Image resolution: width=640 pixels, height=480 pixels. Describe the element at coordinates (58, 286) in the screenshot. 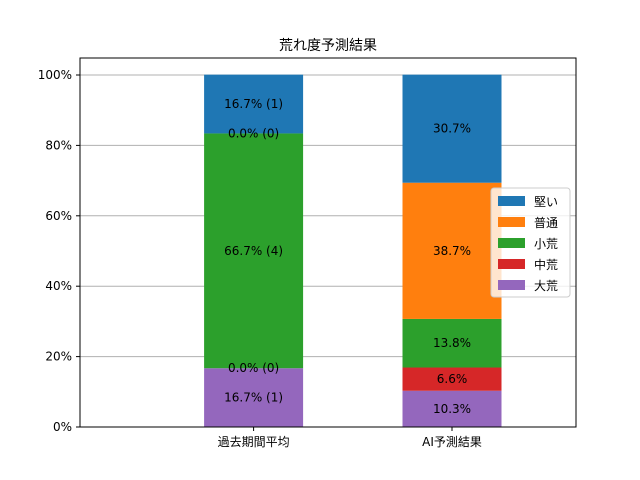

I see `y-tick-label: 40%` at that location.